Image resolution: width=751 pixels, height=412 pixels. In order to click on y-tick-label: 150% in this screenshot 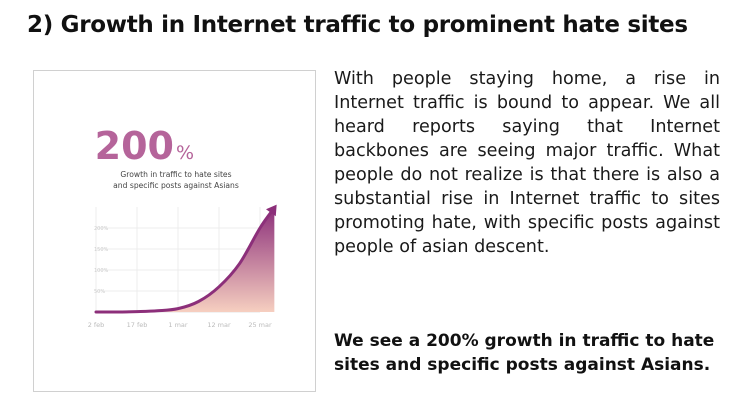, I will do `click(101, 250)`.